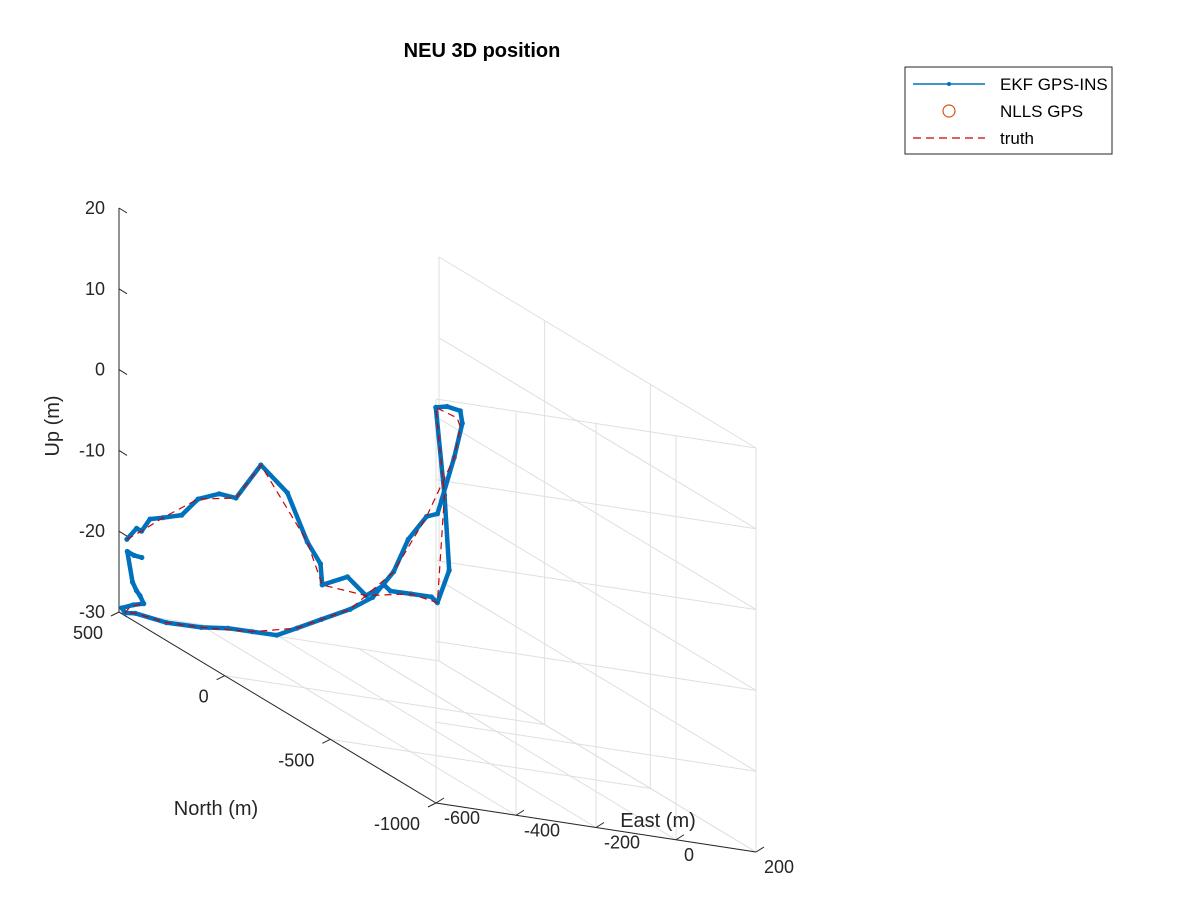 The height and width of the screenshot is (900, 1200). Describe the element at coordinates (689, 855) in the screenshot. I see `east-tick-label: 0` at that location.